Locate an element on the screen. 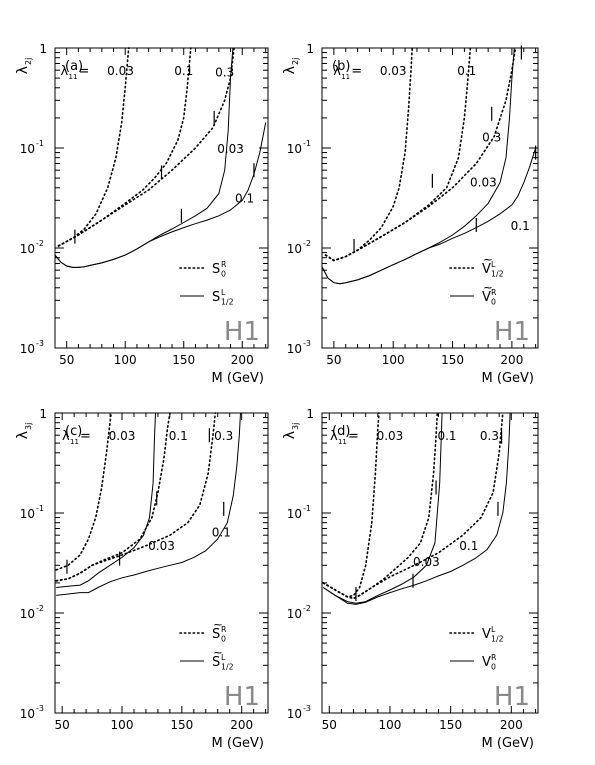 The width and height of the screenshot is (595, 765). y-axis-label: λ3j is located at coordinates (24, 431).